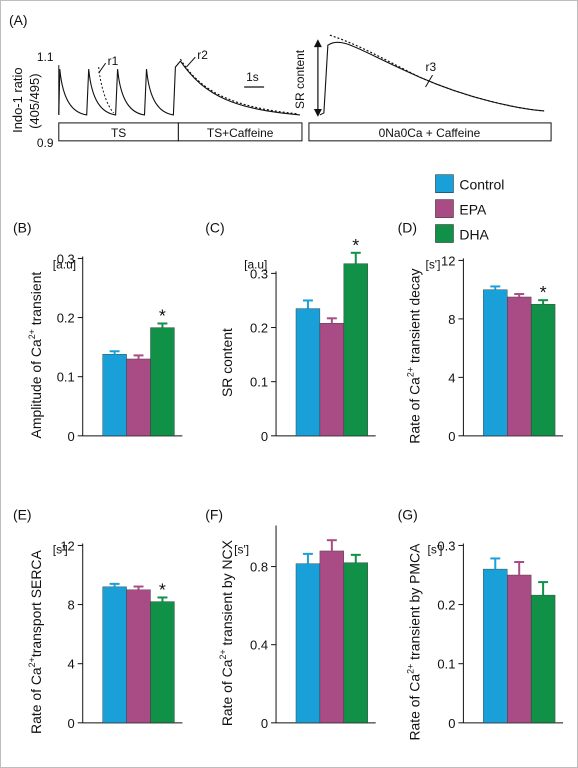 The image size is (578, 768). What do you see at coordinates (431, 67) in the screenshot?
I see `rate-label-r3: r3` at bounding box center [431, 67].